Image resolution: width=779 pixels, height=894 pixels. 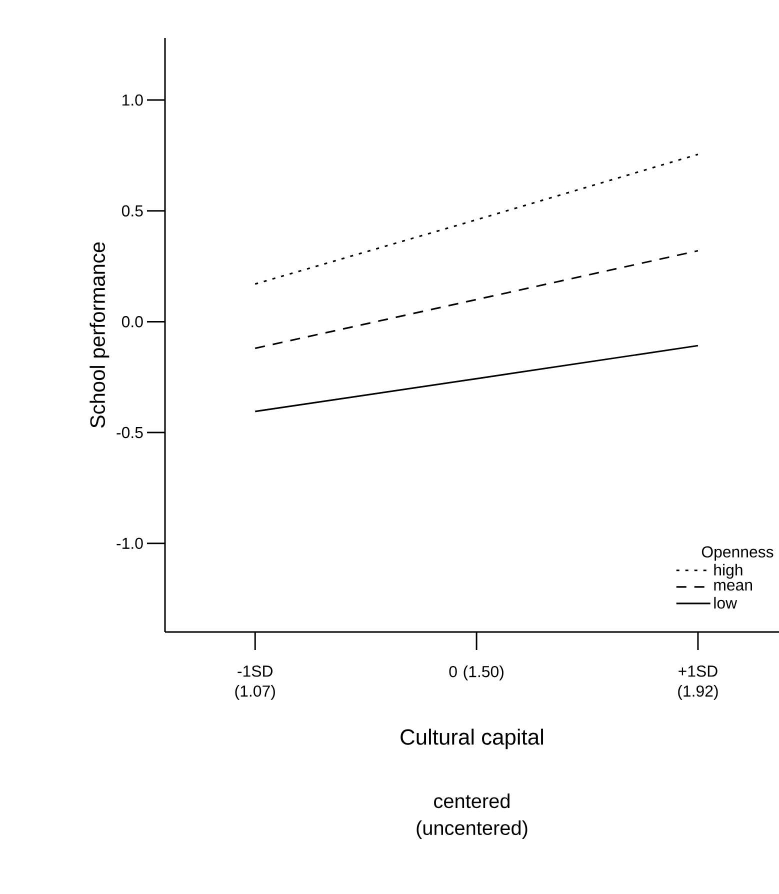 I want to click on y-tick-label: 0.5, so click(x=132, y=211).